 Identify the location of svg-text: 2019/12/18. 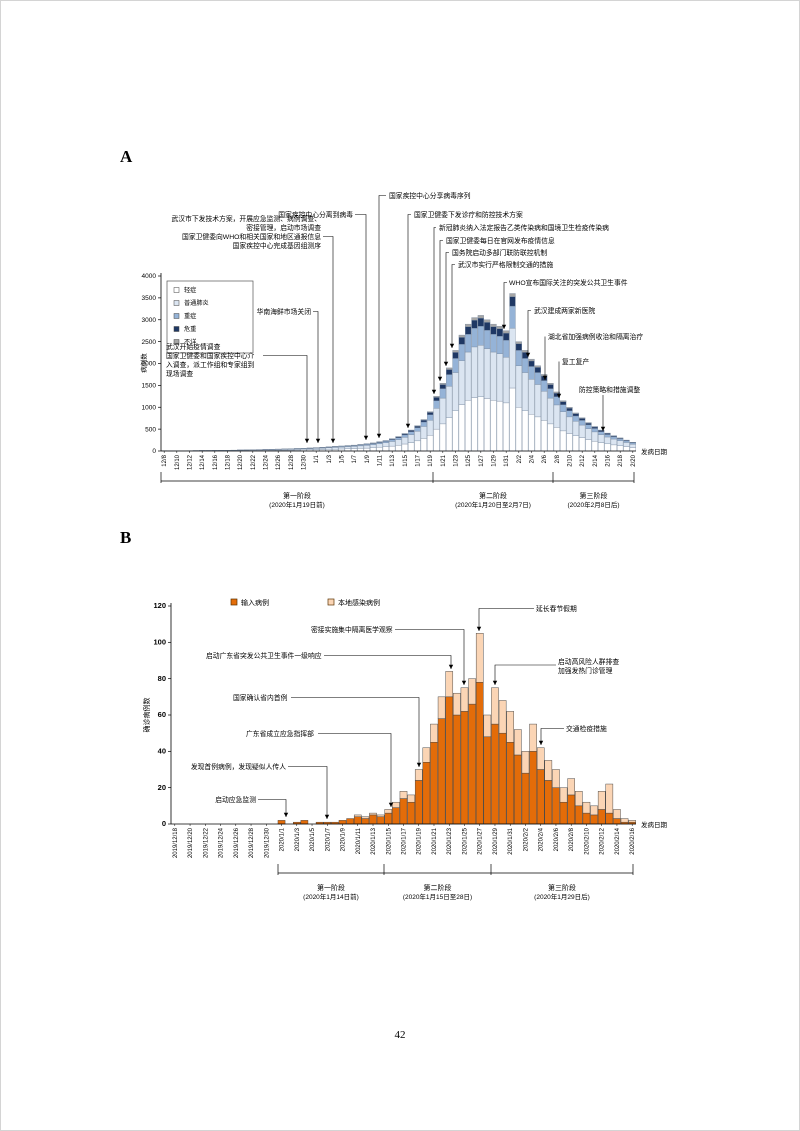
(176, 842).